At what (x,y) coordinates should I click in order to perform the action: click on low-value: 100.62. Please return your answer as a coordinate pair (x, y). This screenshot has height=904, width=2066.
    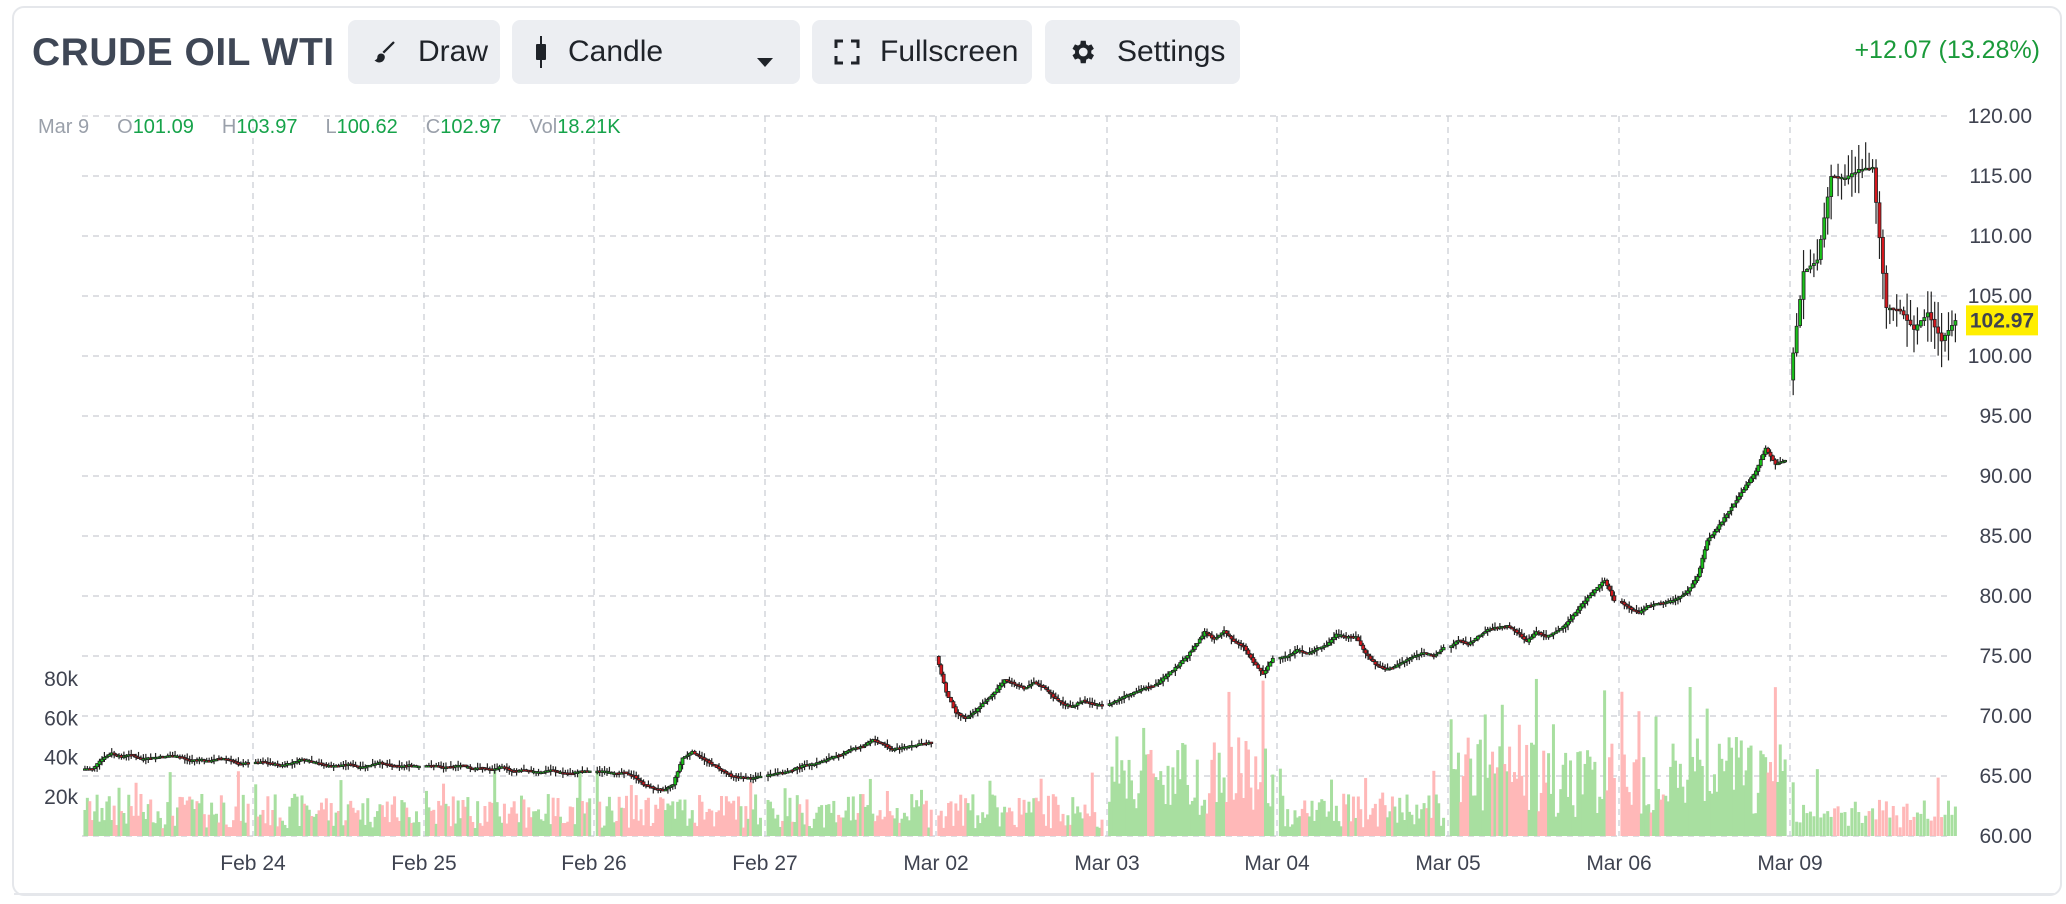
    Looking at the image, I should click on (367, 127).